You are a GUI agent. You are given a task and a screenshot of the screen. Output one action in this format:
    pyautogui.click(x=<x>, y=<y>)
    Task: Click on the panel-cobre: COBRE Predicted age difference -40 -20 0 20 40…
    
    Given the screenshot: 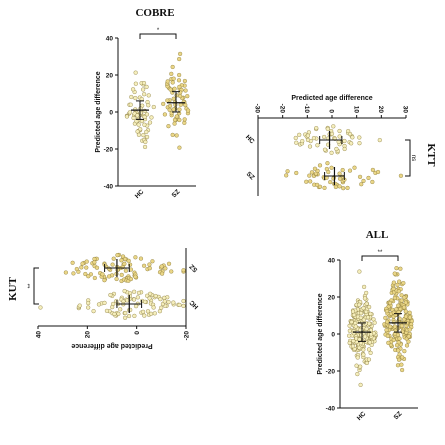 What is the action you would take?
    pyautogui.click(x=145, y=103)
    